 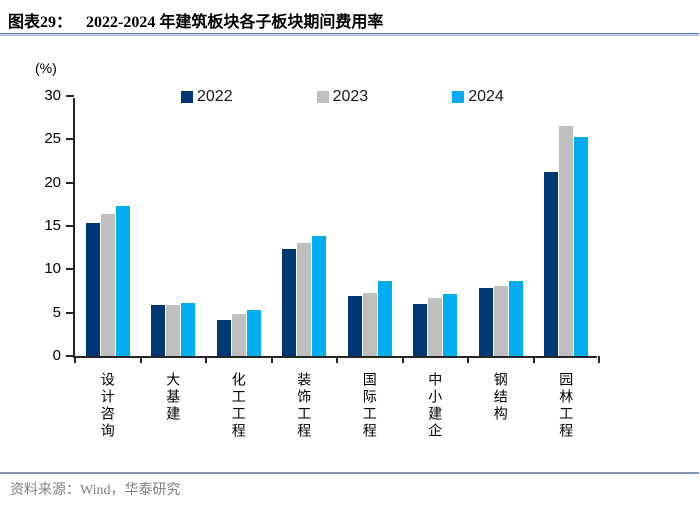 I want to click on figure-title-prefix: 图表29：, so click(x=40, y=22).